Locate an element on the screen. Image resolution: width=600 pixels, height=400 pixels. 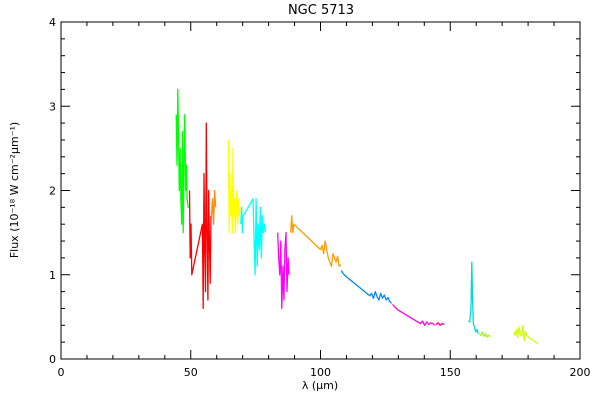
y-axis-label: Flux (10⁻¹⁸ W cm⁻²μm⁻¹) is located at coordinates (14, 190).